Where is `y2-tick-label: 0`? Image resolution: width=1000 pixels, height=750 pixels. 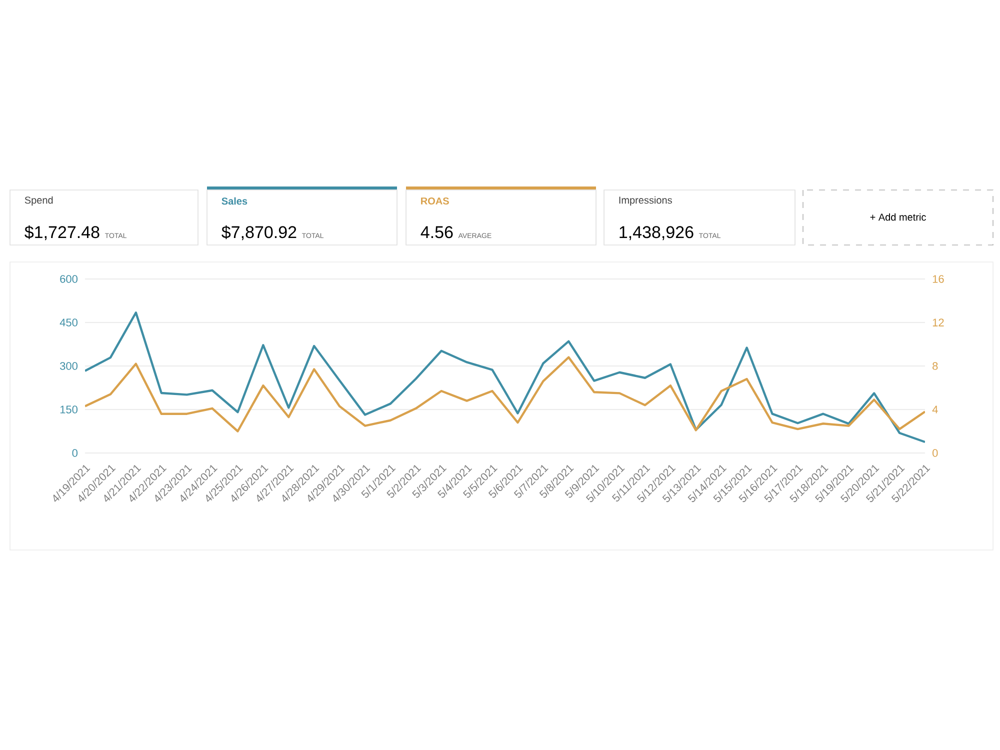
y2-tick-label: 0 is located at coordinates (935, 453).